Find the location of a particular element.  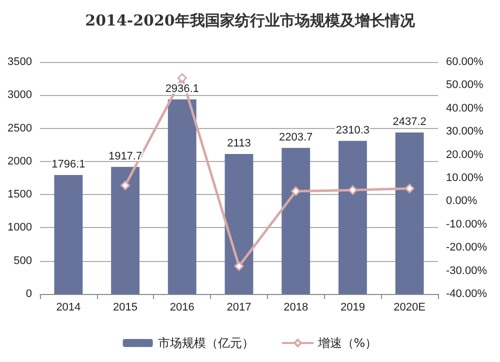

y-tick-label: 1500 is located at coordinates (20, 194).